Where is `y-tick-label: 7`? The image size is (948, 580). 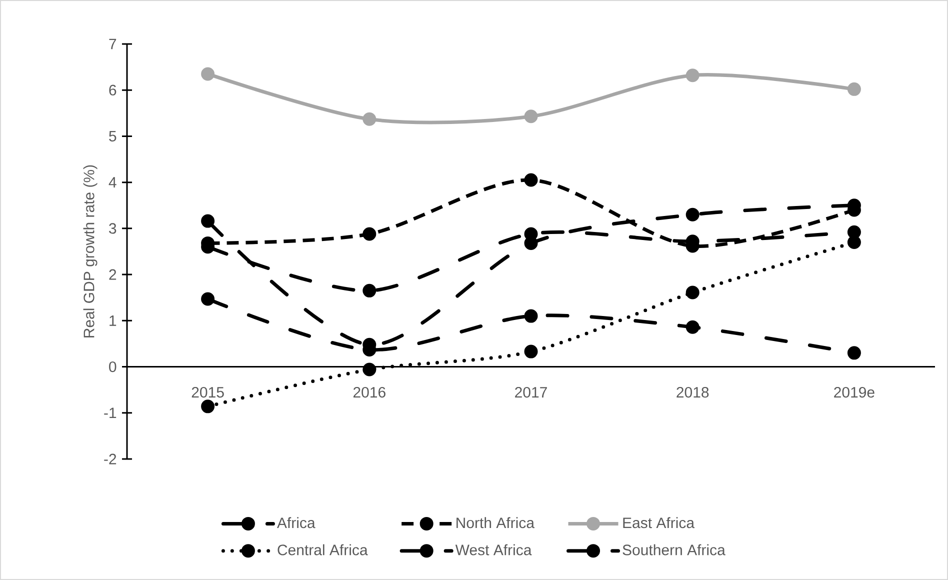
y-tick-label: 7 is located at coordinates (112, 44).